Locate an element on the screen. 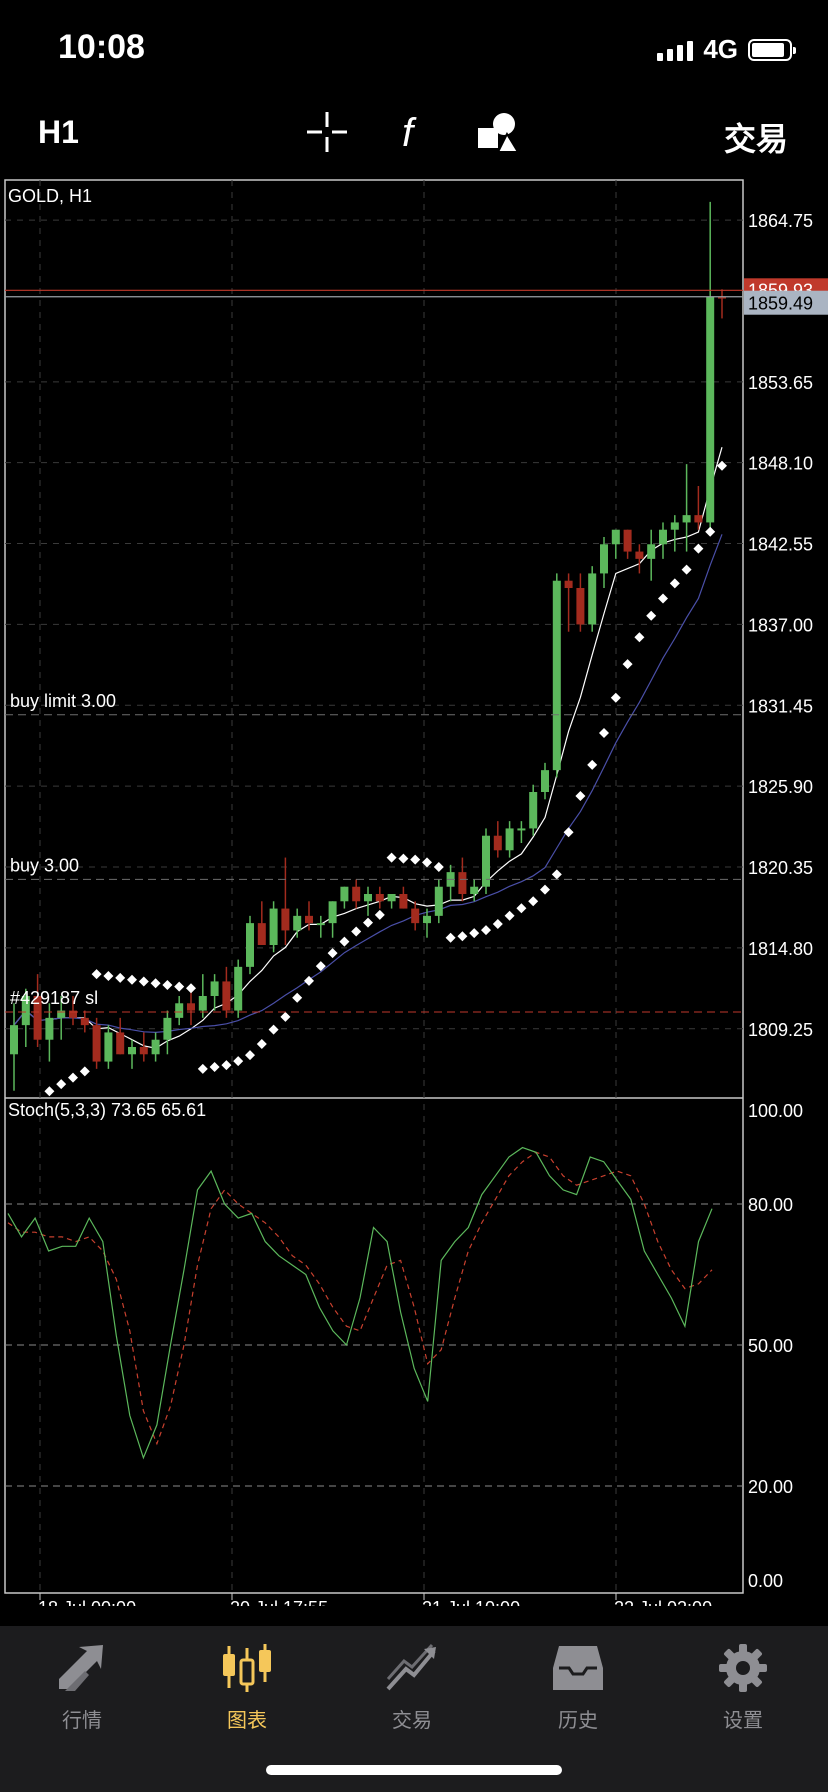  time-tick-label: 20 Jul 17:55 is located at coordinates (279, 1602).